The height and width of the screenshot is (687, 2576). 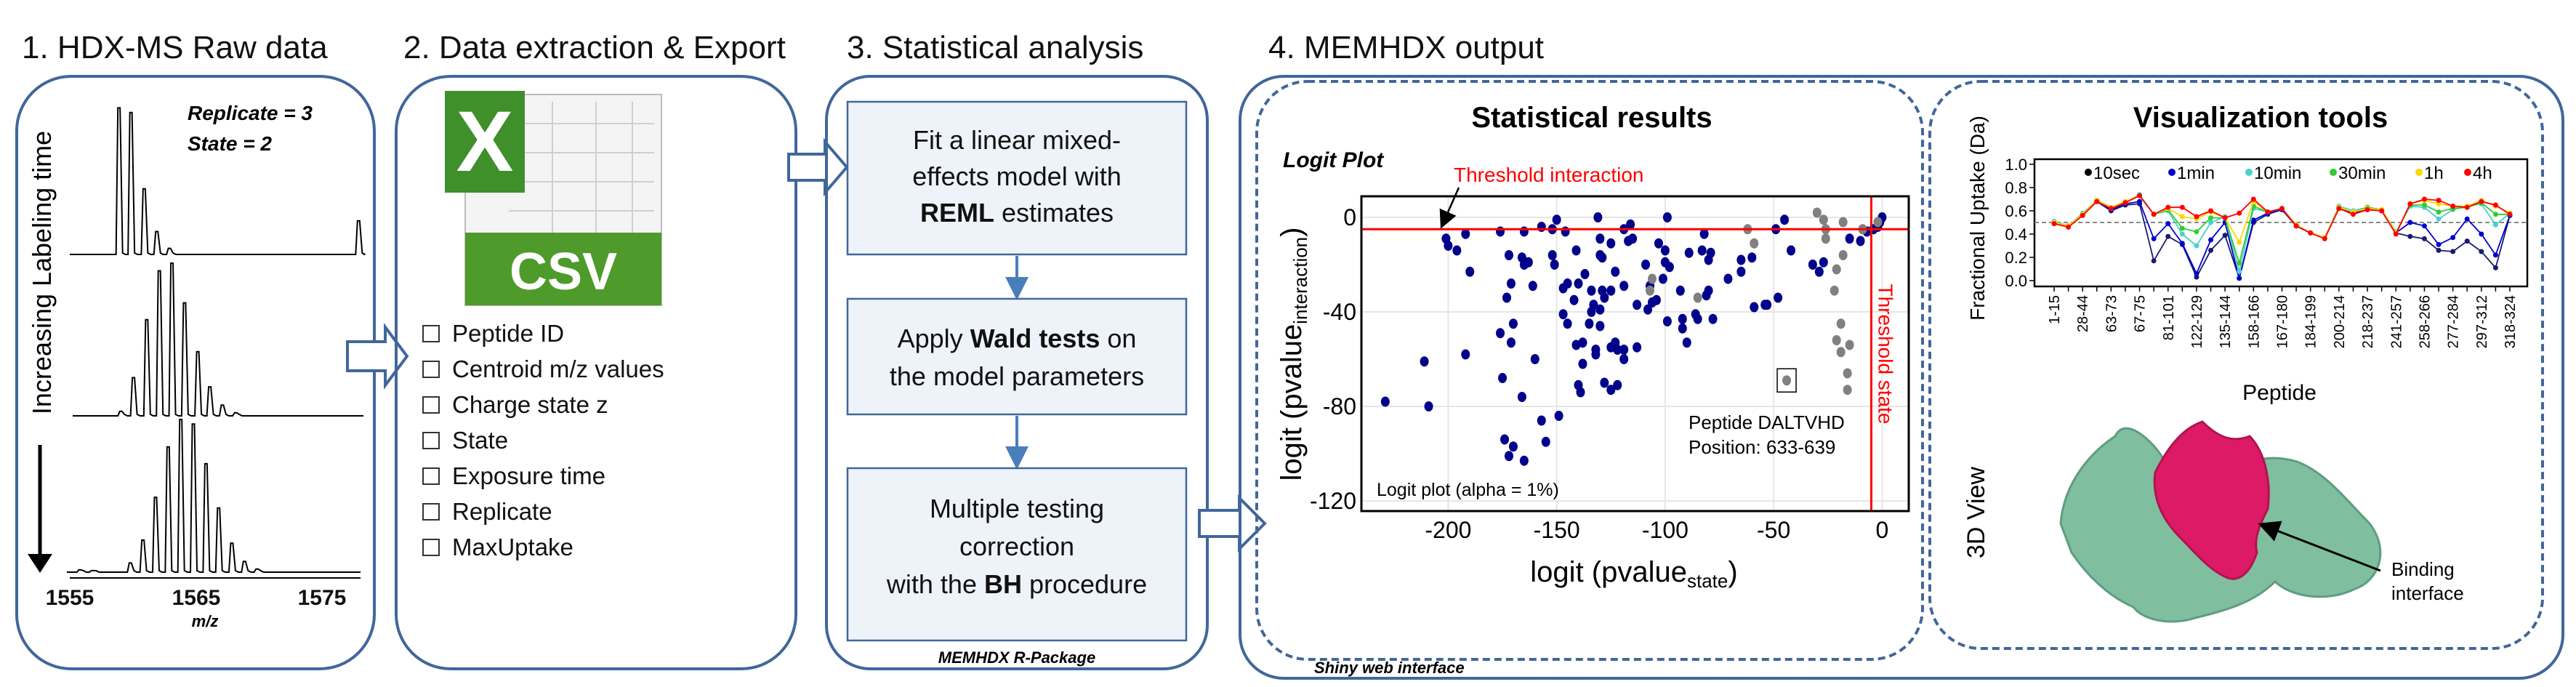 I want to click on legend-marker, so click(x=2467, y=172).